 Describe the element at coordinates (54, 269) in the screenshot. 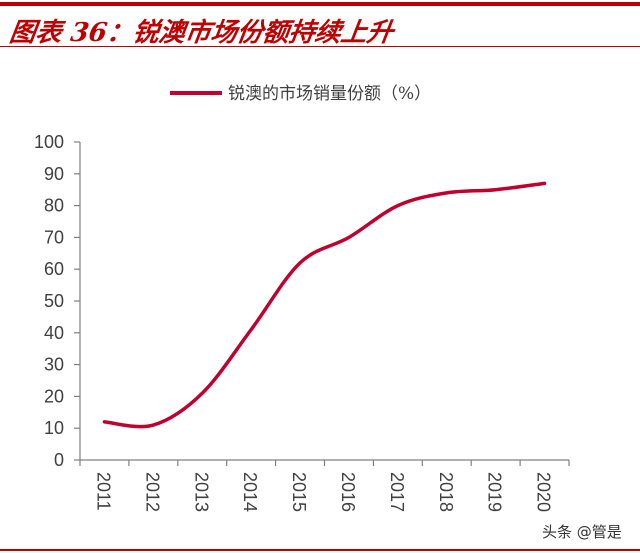

I see `y-tick-label: 60` at that location.